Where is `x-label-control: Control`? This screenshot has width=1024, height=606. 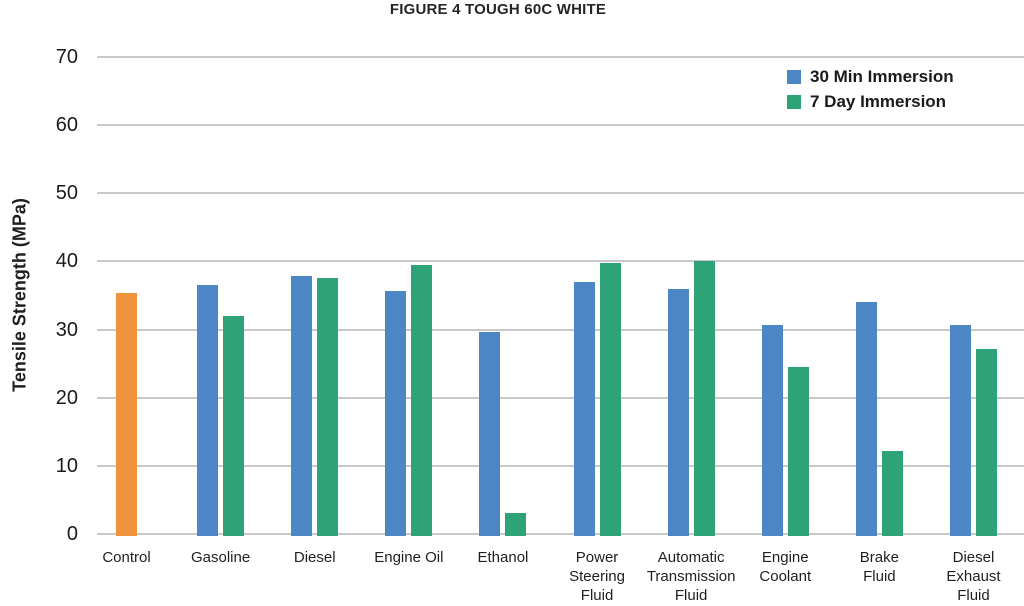
x-label-control: Control is located at coordinates (126, 557).